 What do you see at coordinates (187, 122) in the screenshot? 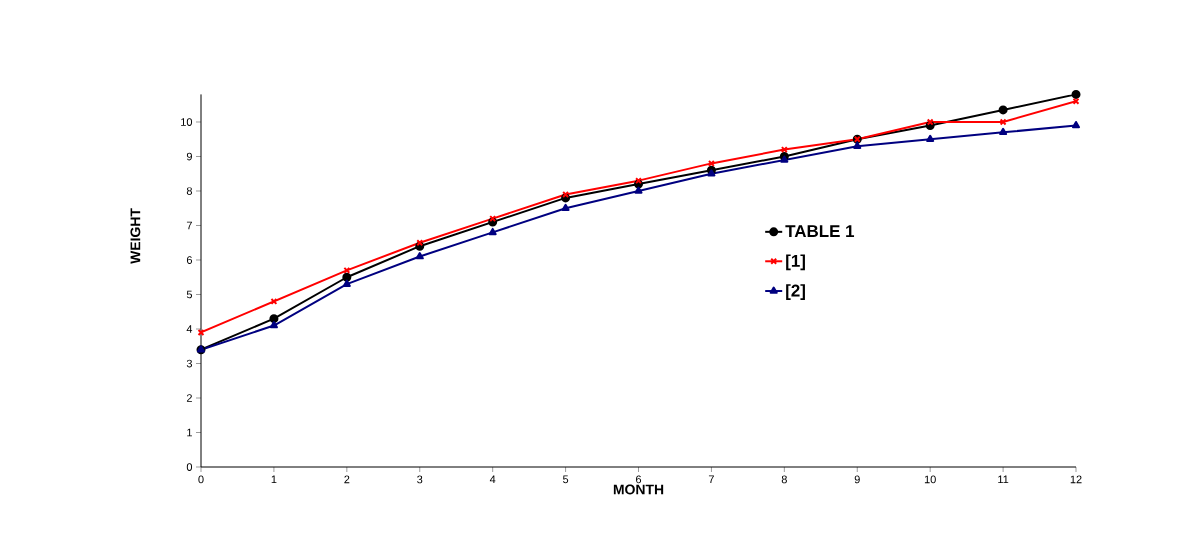
I see `y-tick-label: 10` at bounding box center [187, 122].